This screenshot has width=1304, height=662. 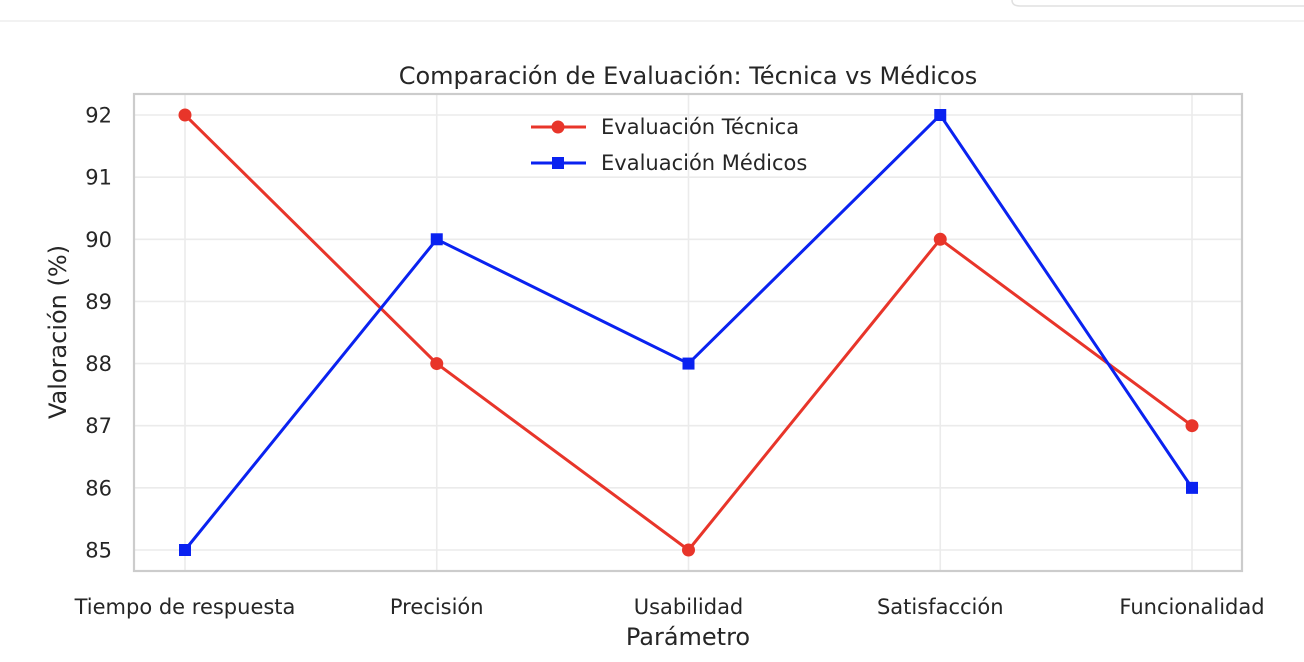 I want to click on legend-entry-tecnica: Evaluación Técnica, so click(x=665, y=127).